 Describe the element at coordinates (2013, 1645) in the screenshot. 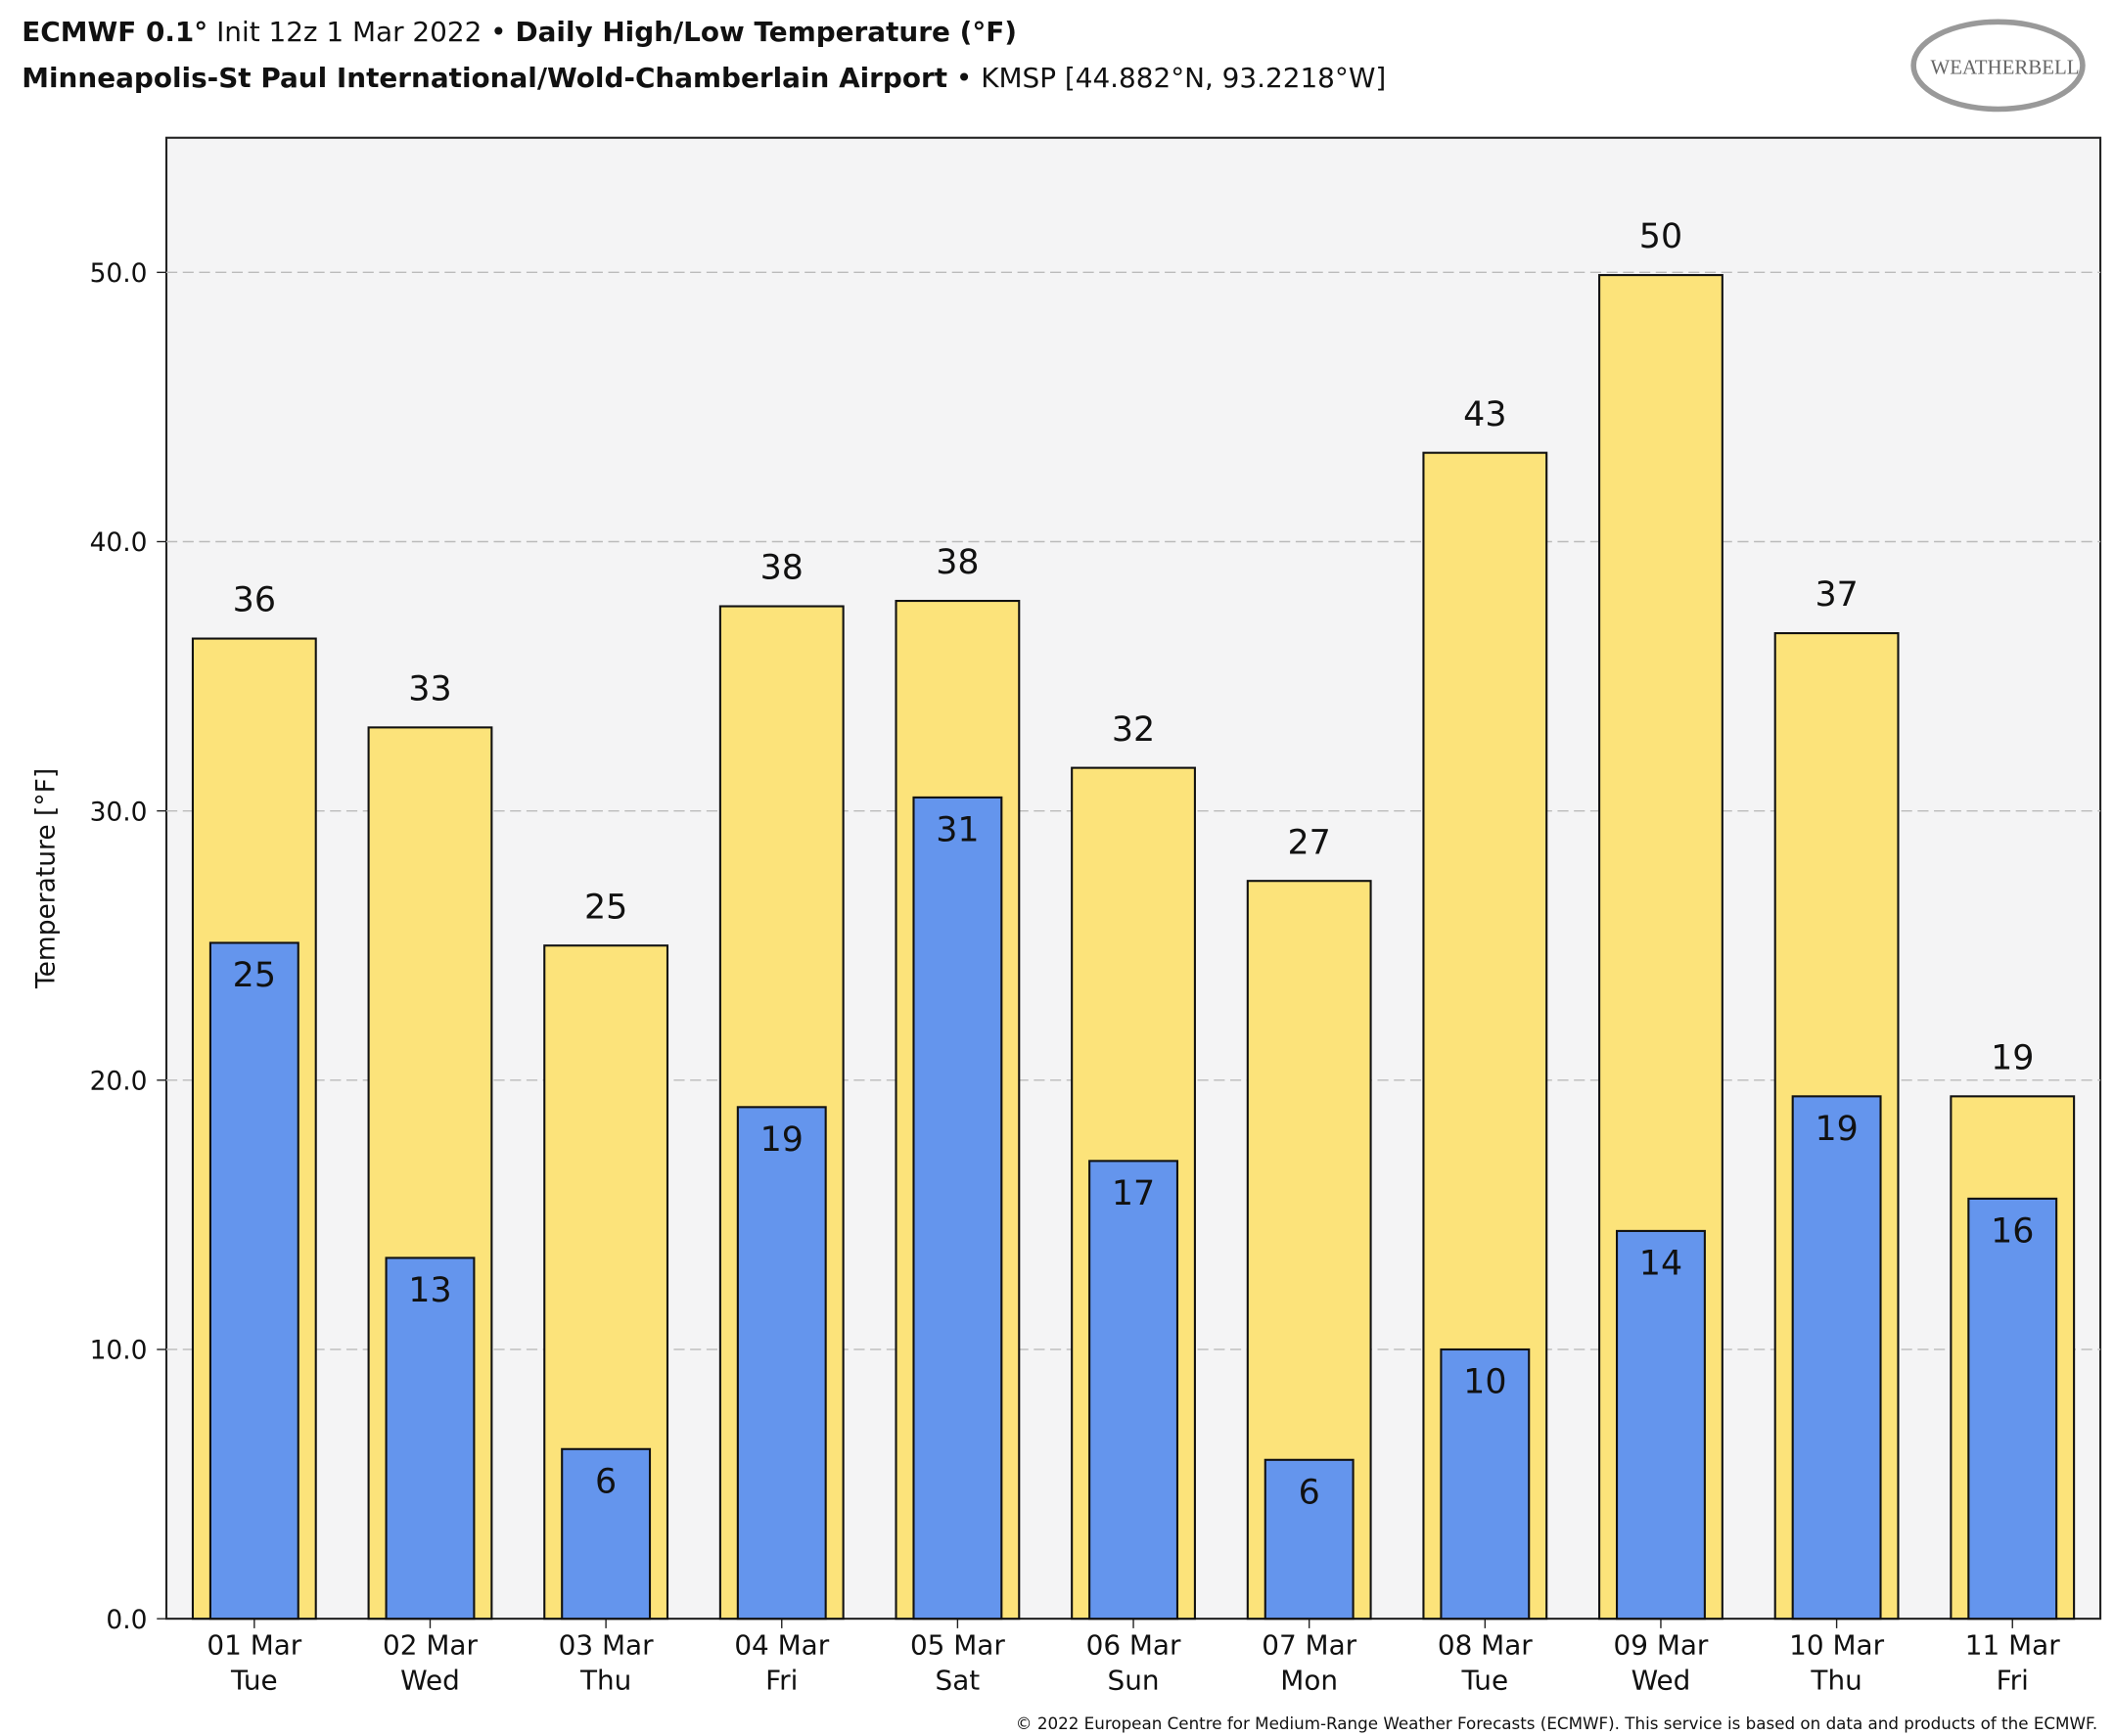

I see `x-tick-label: 11 Mar` at that location.